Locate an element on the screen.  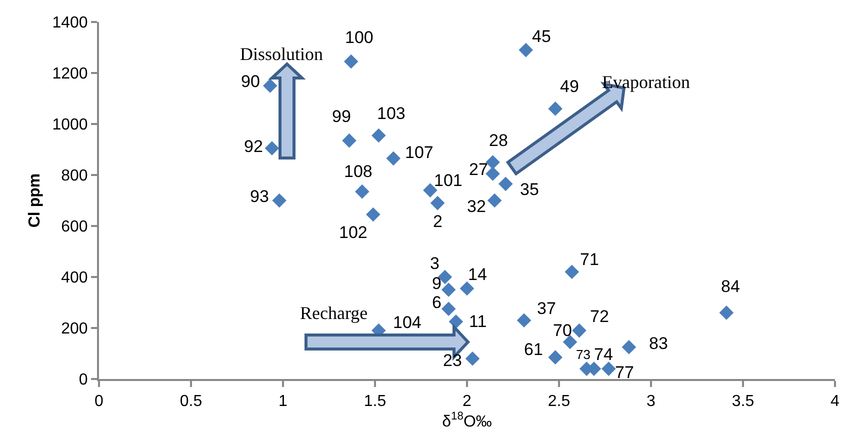
x-tick-label: 0.5 is located at coordinates (191, 401).